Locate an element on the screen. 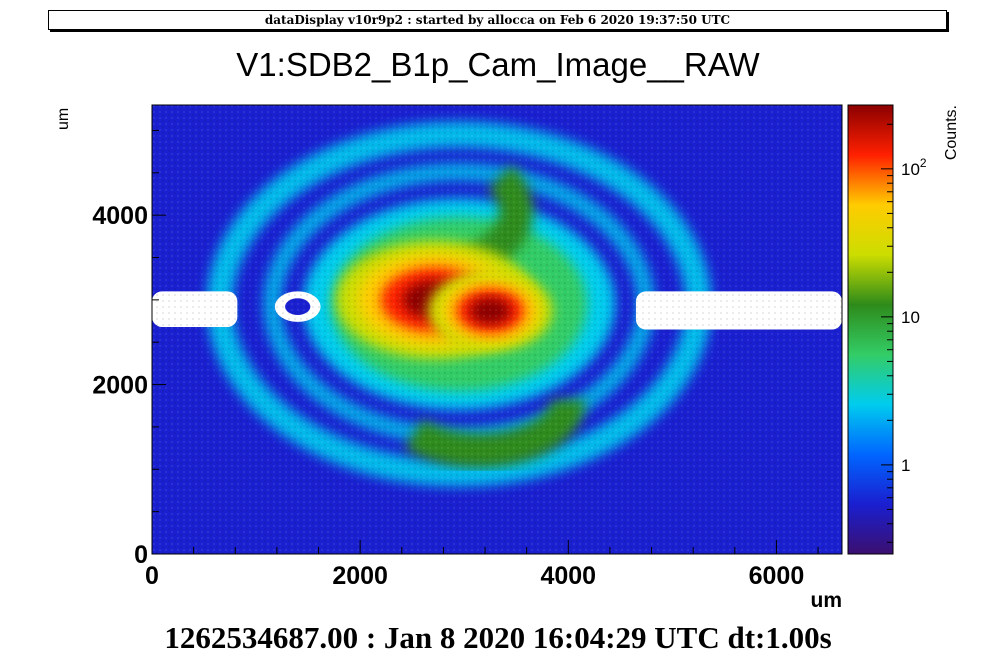  z-tick-label: 102 is located at coordinates (914, 167).